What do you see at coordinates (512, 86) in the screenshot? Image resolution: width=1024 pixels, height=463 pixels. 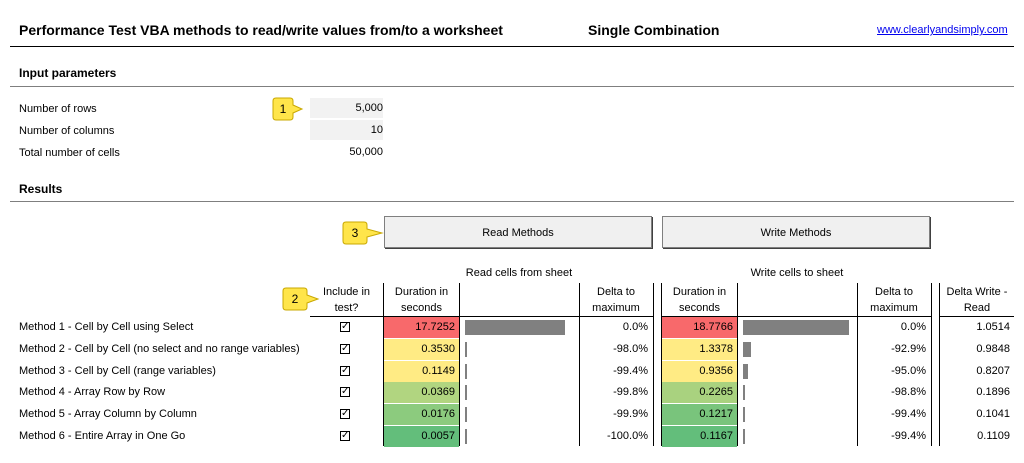 I see `input-divider` at bounding box center [512, 86].